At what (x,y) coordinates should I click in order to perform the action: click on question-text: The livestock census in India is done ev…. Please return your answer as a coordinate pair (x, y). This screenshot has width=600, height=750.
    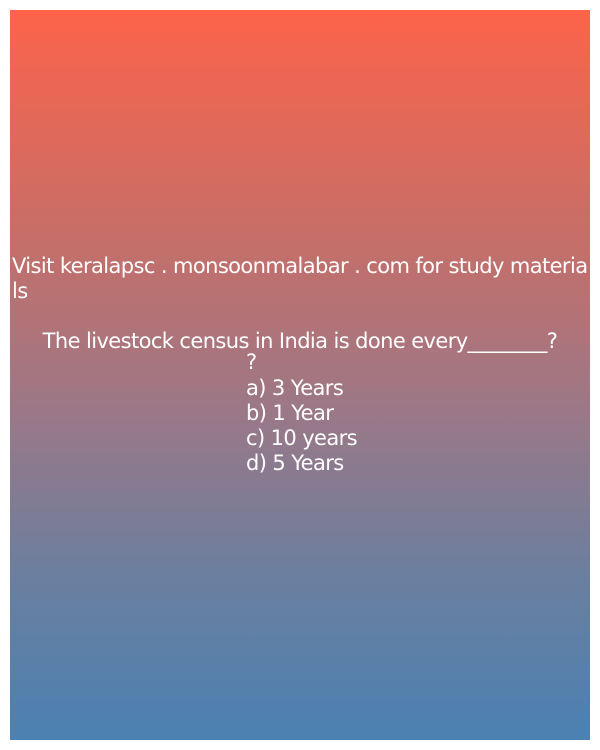
    Looking at the image, I should click on (300, 341).